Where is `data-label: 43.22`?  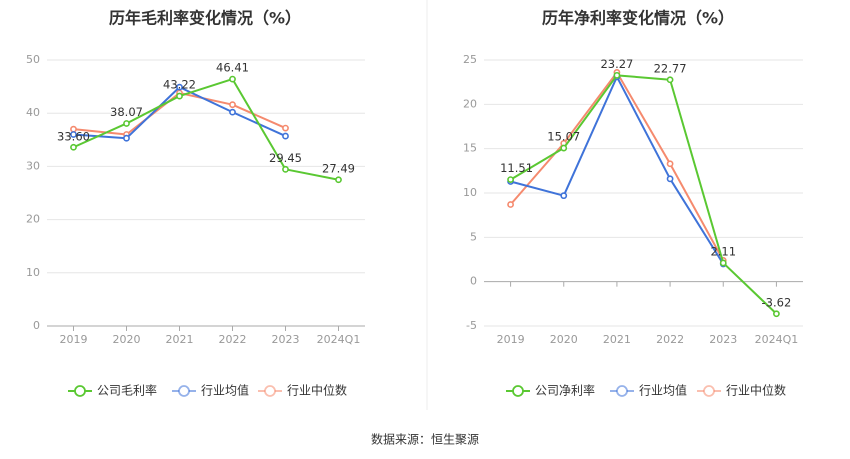
data-label: 43.22 is located at coordinates (179, 85).